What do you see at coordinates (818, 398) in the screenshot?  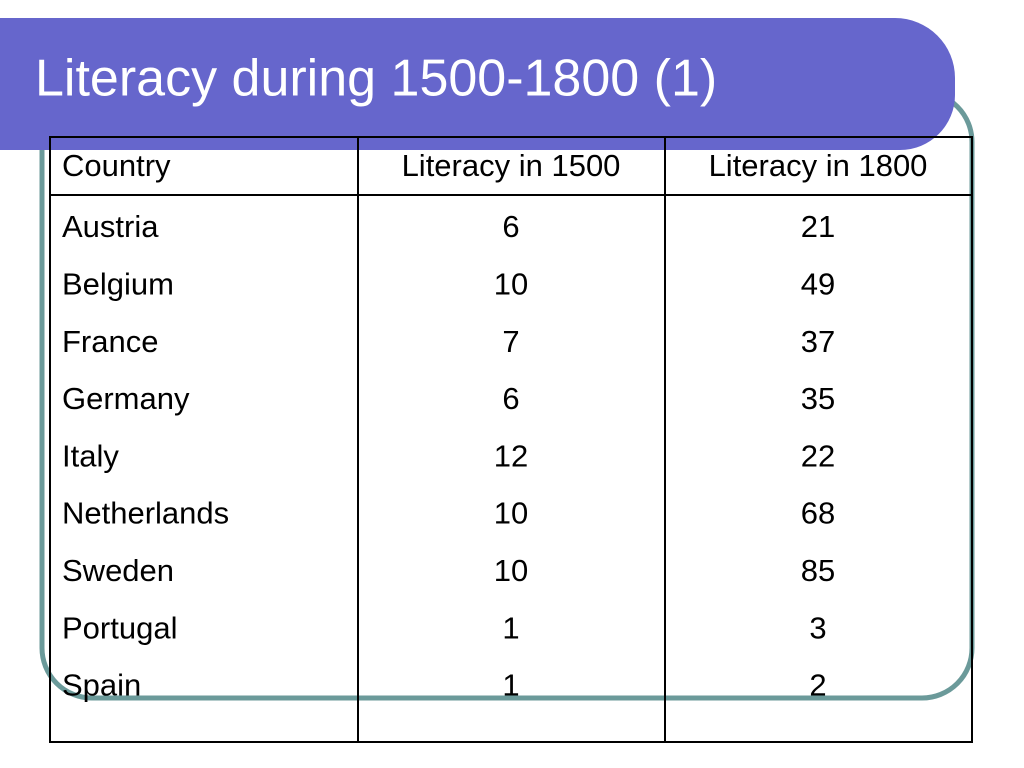 I see `table-cell: 35` at bounding box center [818, 398].